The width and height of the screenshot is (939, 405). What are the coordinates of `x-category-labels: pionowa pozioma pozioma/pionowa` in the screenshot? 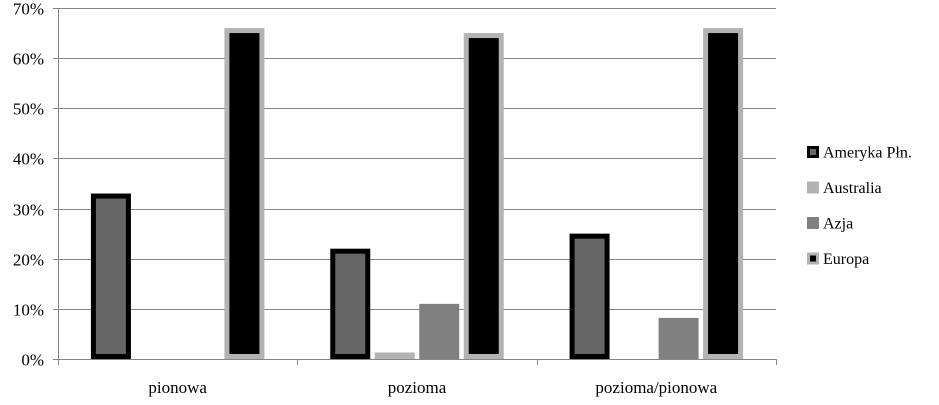 It's located at (432, 387).